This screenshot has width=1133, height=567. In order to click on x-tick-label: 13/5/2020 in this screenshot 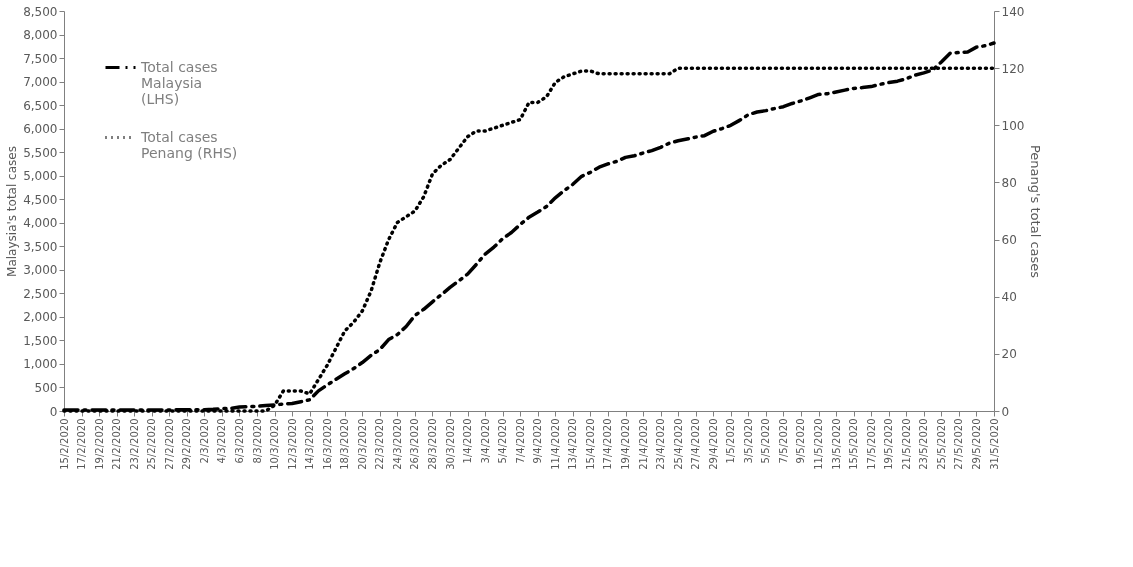, I will do `click(836, 444)`.